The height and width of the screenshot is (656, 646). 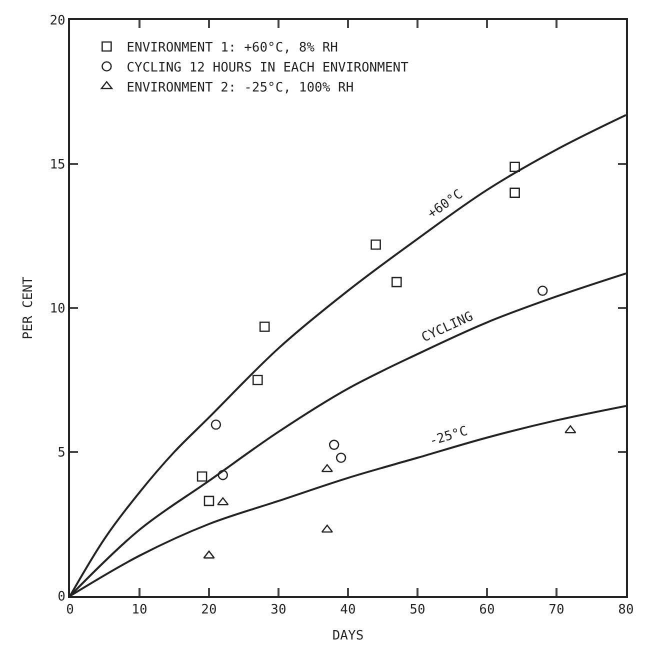 What do you see at coordinates (267, 68) in the screenshot?
I see `legend-label: CYCLING 12 HOURS IN EACH ENVIRONMENT` at bounding box center [267, 68].